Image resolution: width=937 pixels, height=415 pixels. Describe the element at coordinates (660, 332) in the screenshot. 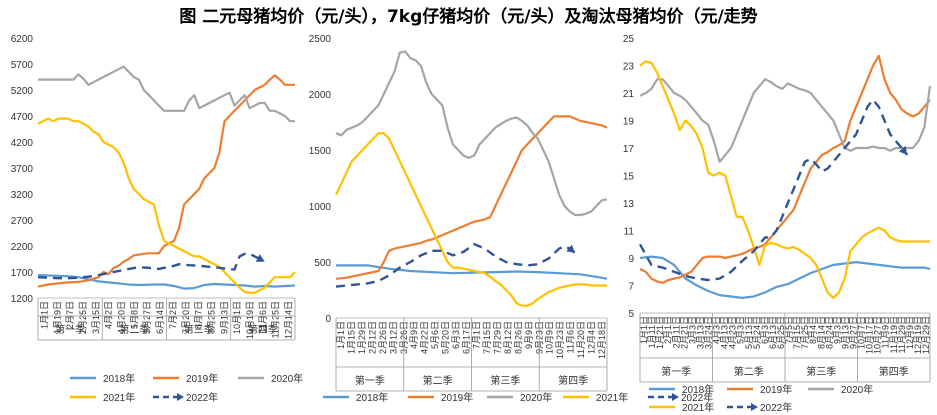

I see `x-tick-label: 1月21日` at that location.